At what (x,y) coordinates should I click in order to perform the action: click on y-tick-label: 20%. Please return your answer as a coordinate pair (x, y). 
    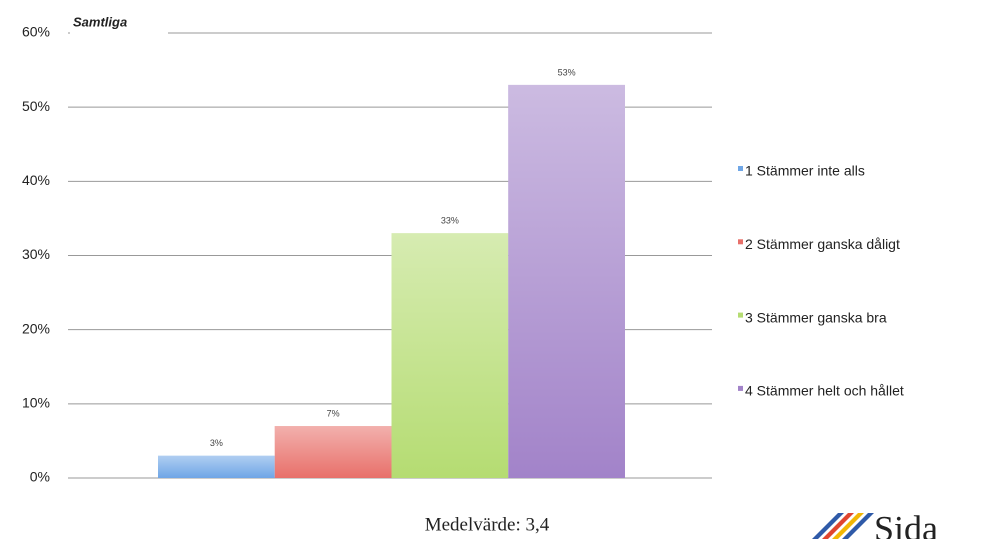
    Looking at the image, I should click on (36, 328).